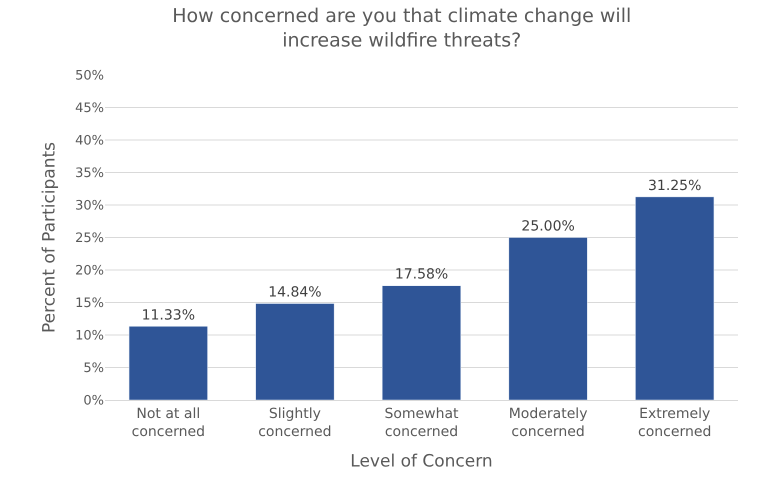  Describe the element at coordinates (548, 423) in the screenshot. I see `x-tick-label: Moderately concerned` at that location.